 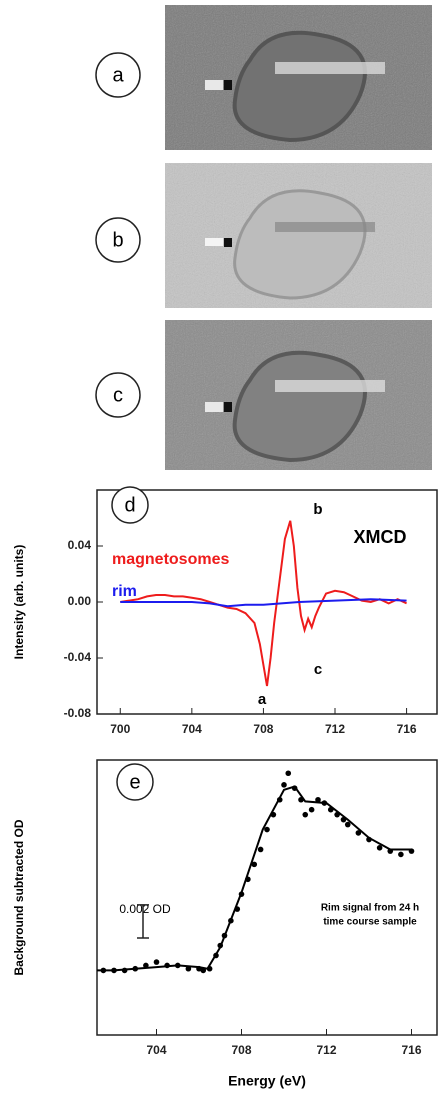 What do you see at coordinates (318, 669) in the screenshot?
I see `annotation: c` at bounding box center [318, 669].